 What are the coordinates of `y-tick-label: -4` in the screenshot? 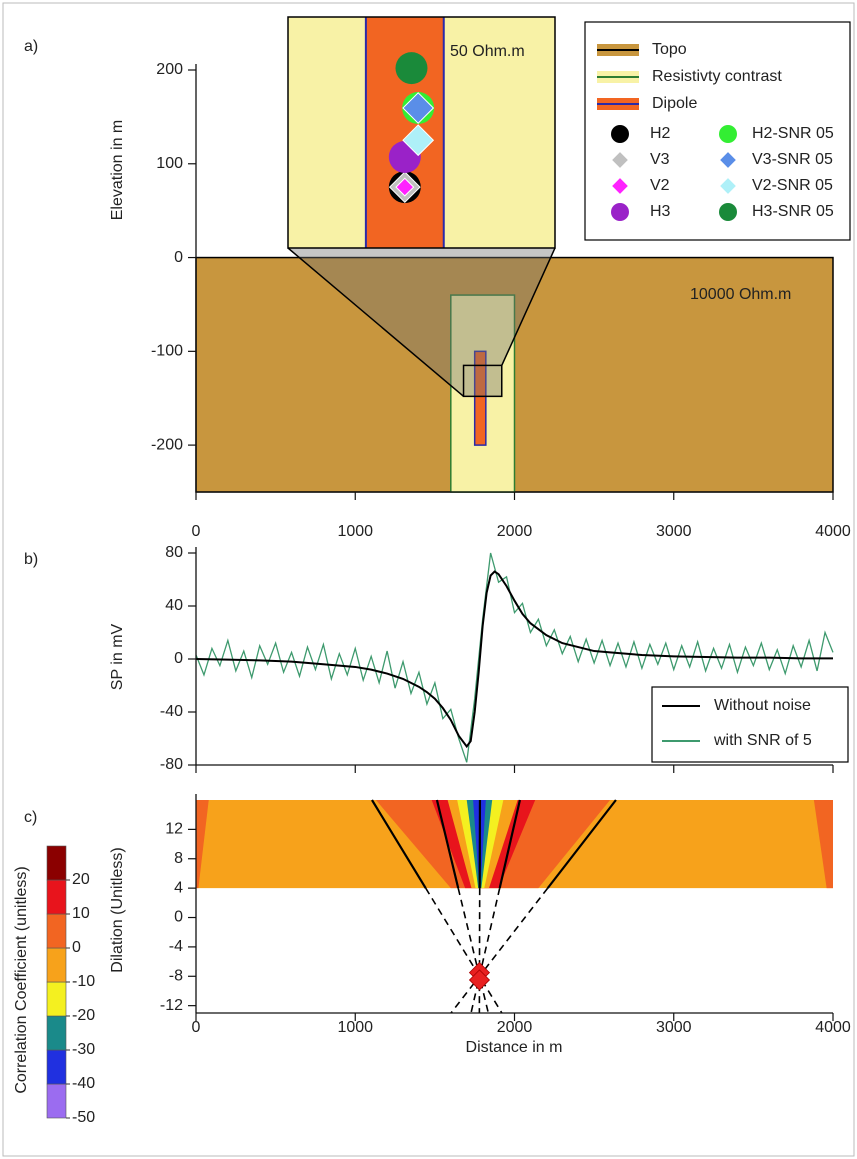 It's located at (176, 946).